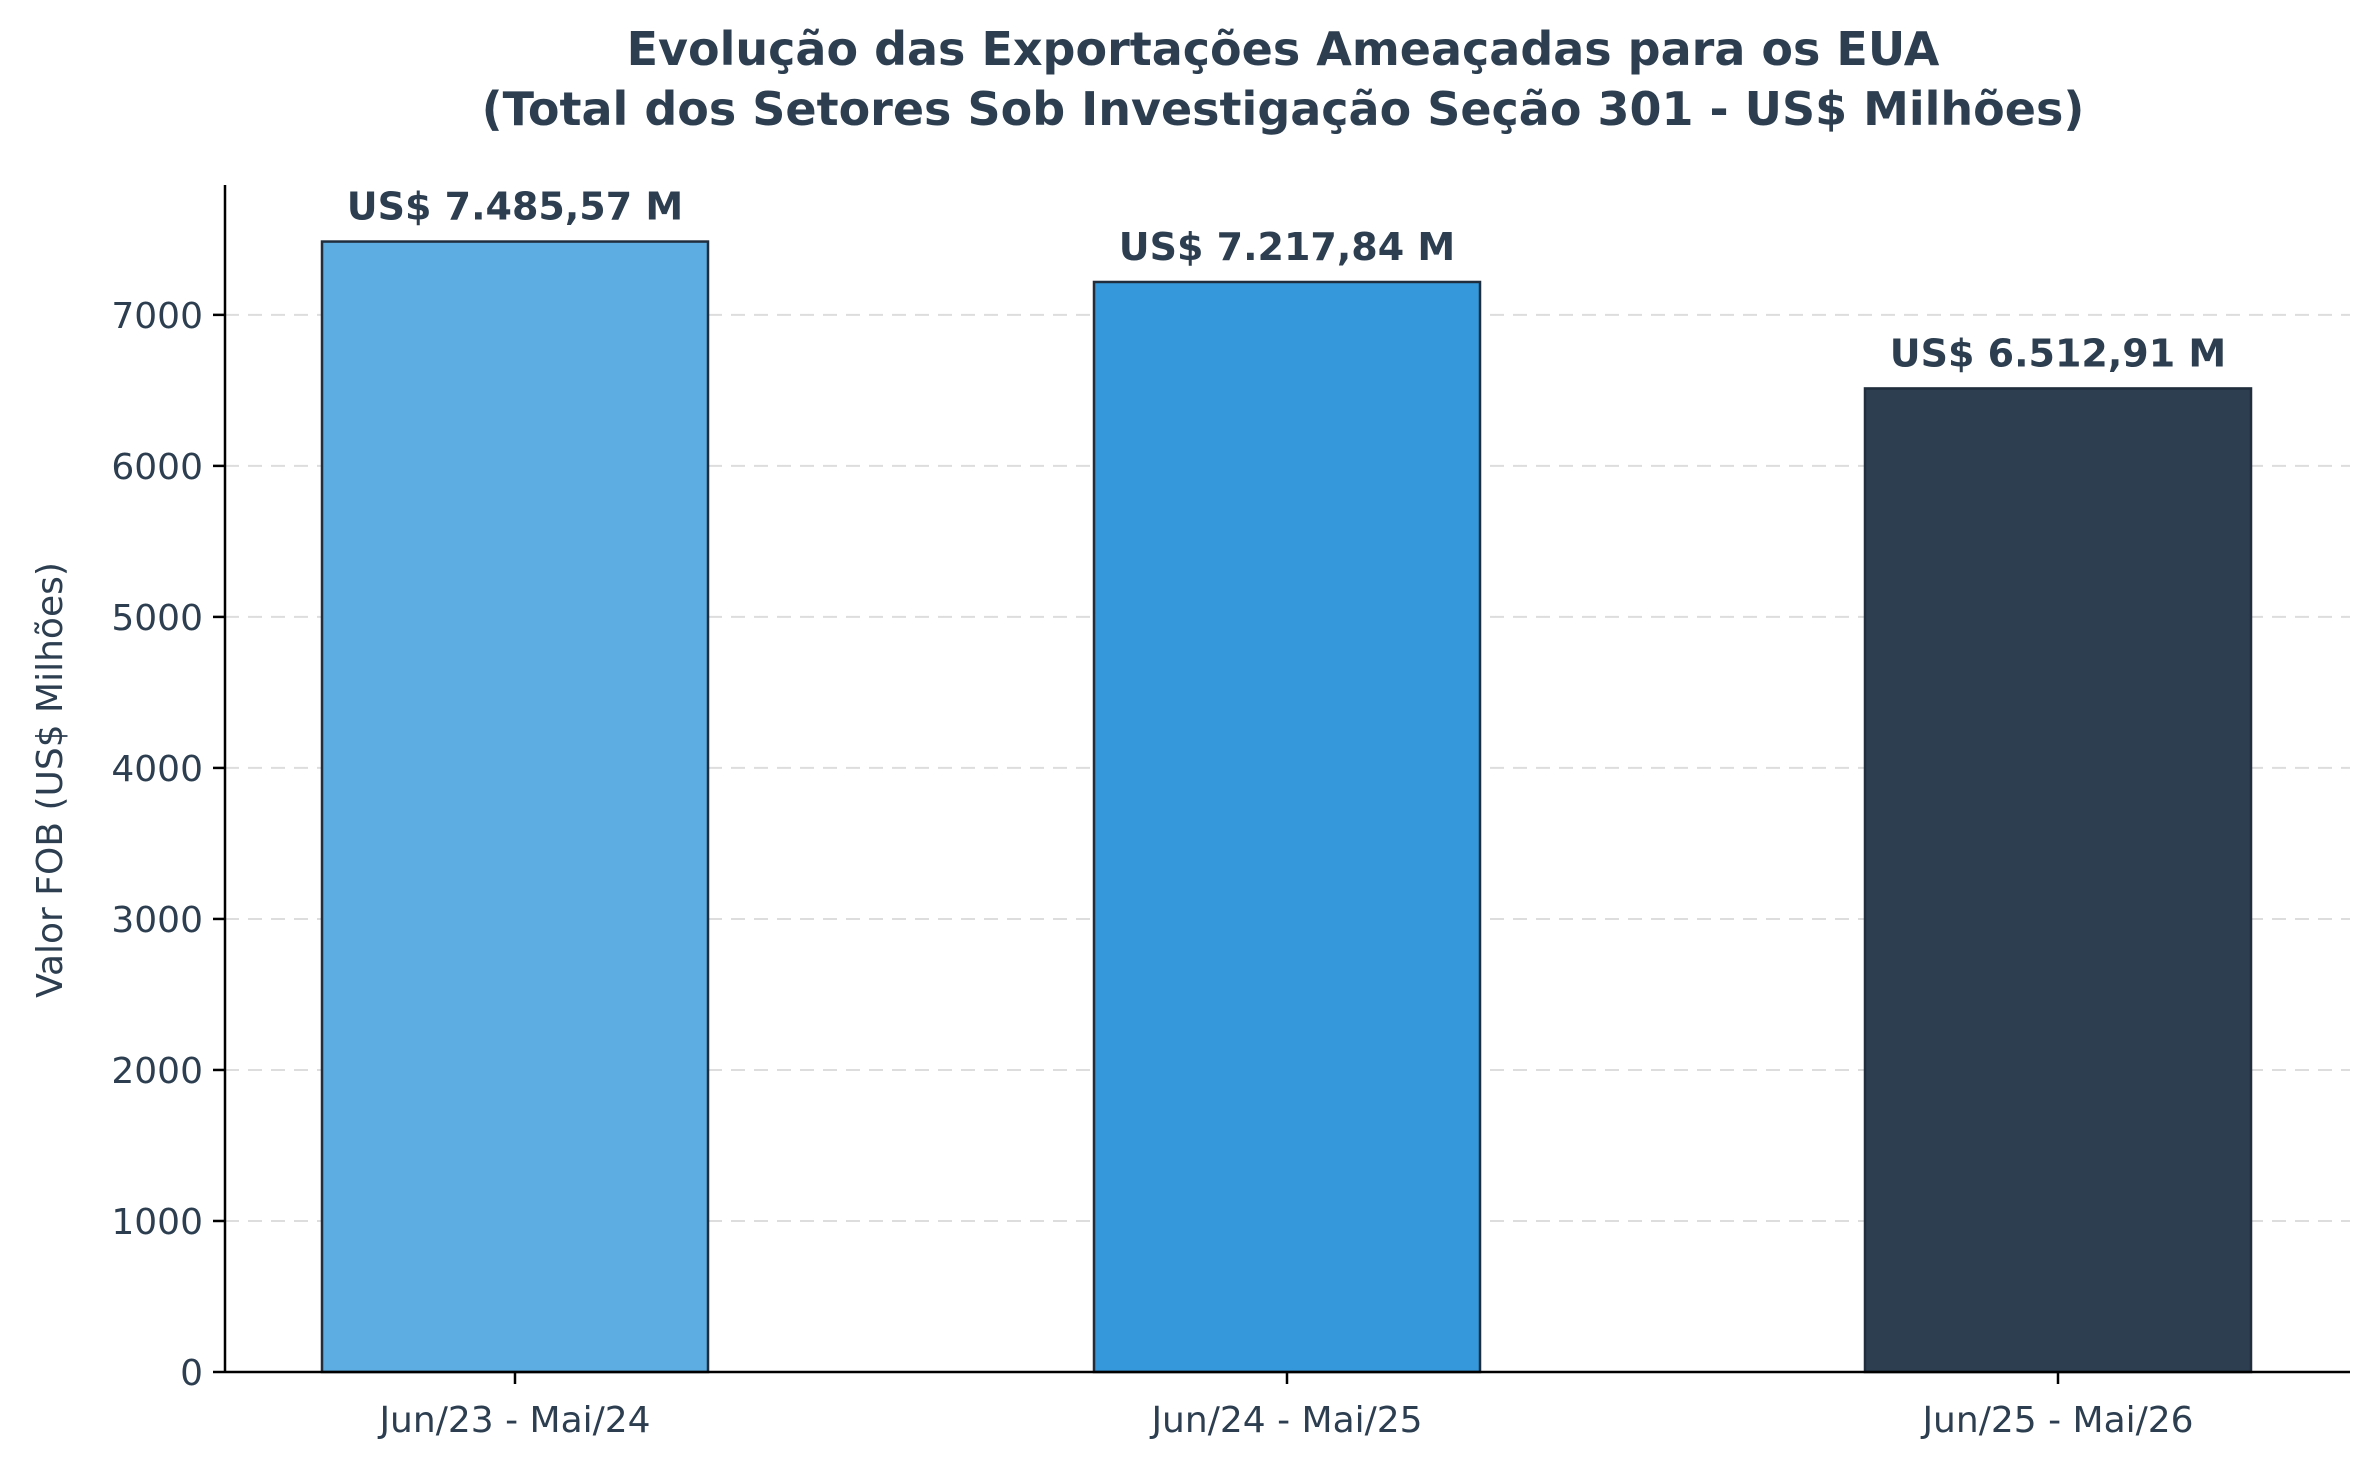 This screenshot has width=2370, height=1469. I want to click on data-label-1: US$ 7.485,57 M, so click(515, 207).